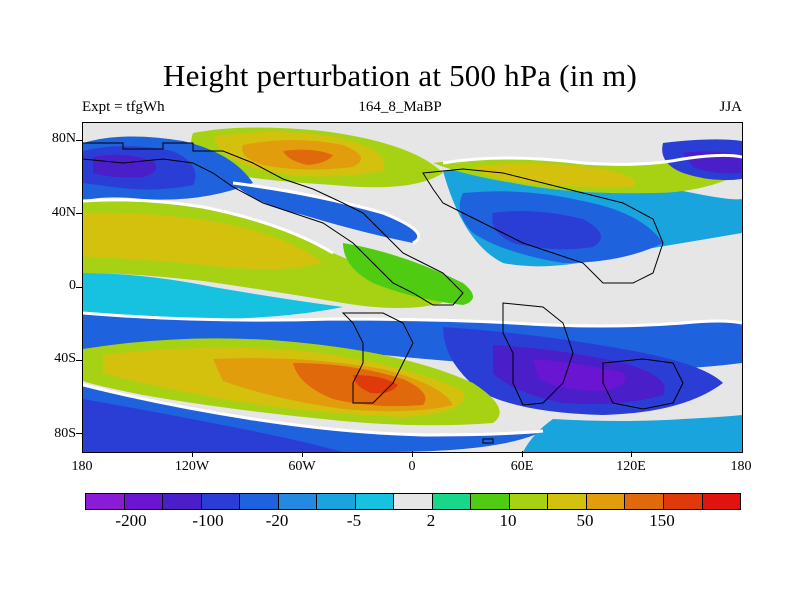 The width and height of the screenshot is (800, 600). Describe the element at coordinates (412, 466) in the screenshot. I see `lon-tick-0: 0` at that location.